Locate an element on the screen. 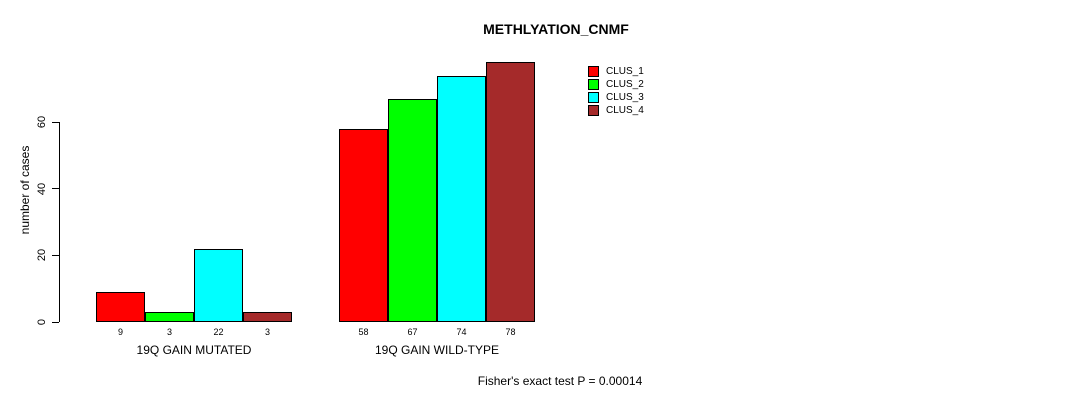 The height and width of the screenshot is (400, 1090). y-tick-label: 20 is located at coordinates (42, 255).